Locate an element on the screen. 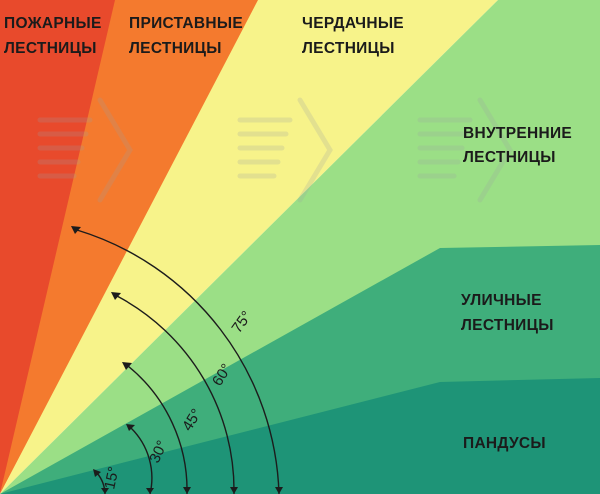 The image size is (600, 494). zone-label-interior-line2: ЛЕСТНИЦЫ is located at coordinates (509, 157).